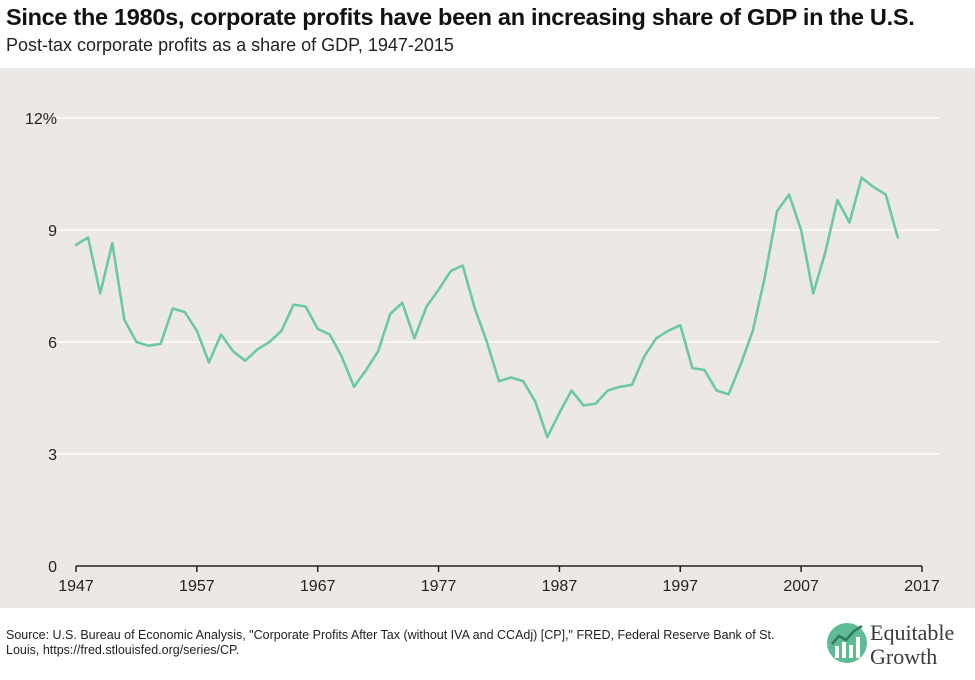 The width and height of the screenshot is (975, 680). I want to click on x-tick-label: 1977, so click(439, 586).